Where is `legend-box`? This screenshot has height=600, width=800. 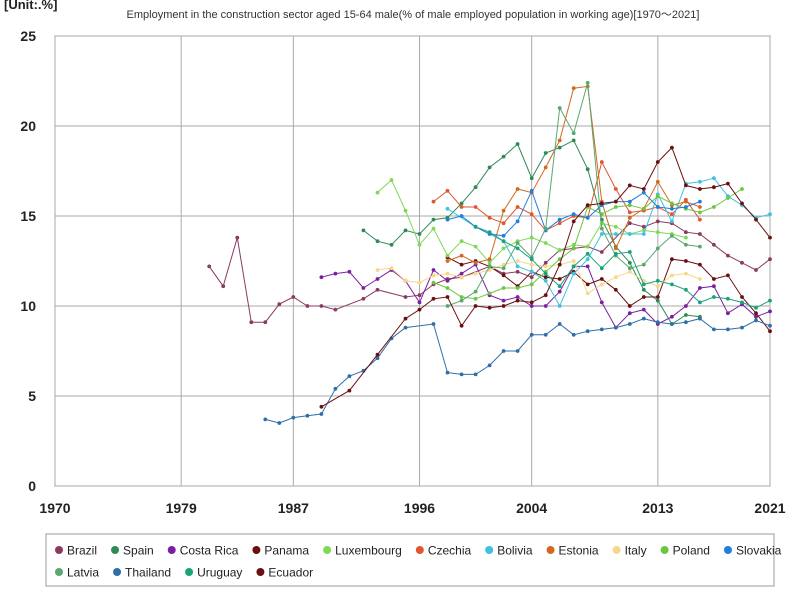 legend-box is located at coordinates (410, 560).